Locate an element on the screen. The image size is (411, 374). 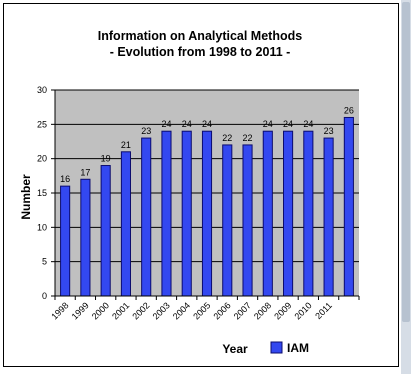
y-tick-label: 20 is located at coordinates (42, 159).